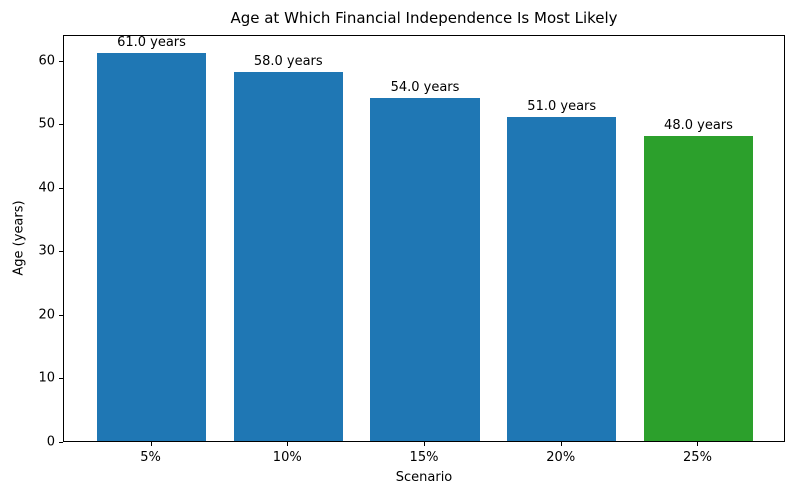  What do you see at coordinates (19, 238) in the screenshot?
I see `y-axis-label: Age (years)` at bounding box center [19, 238].